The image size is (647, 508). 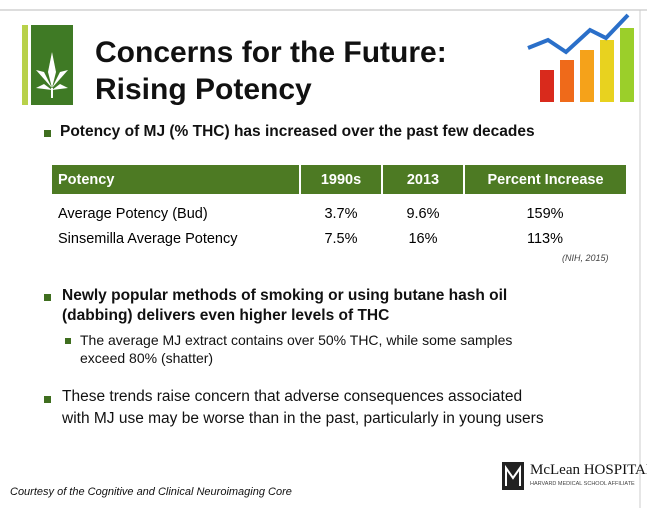 I want to click on cell: Average Potency (Bud), so click(x=133, y=213).